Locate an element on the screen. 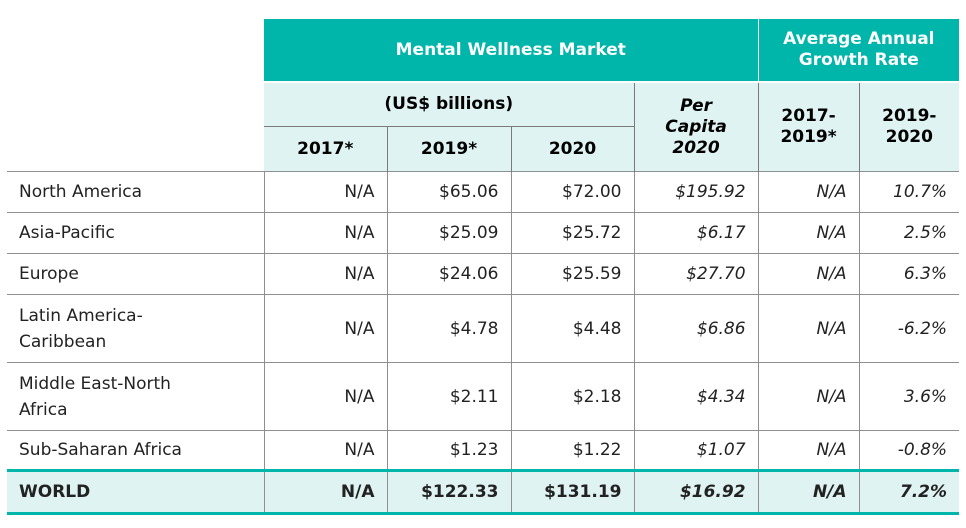 This screenshot has height=528, width=966. region-line1: Middle East-North is located at coordinates (95, 383).